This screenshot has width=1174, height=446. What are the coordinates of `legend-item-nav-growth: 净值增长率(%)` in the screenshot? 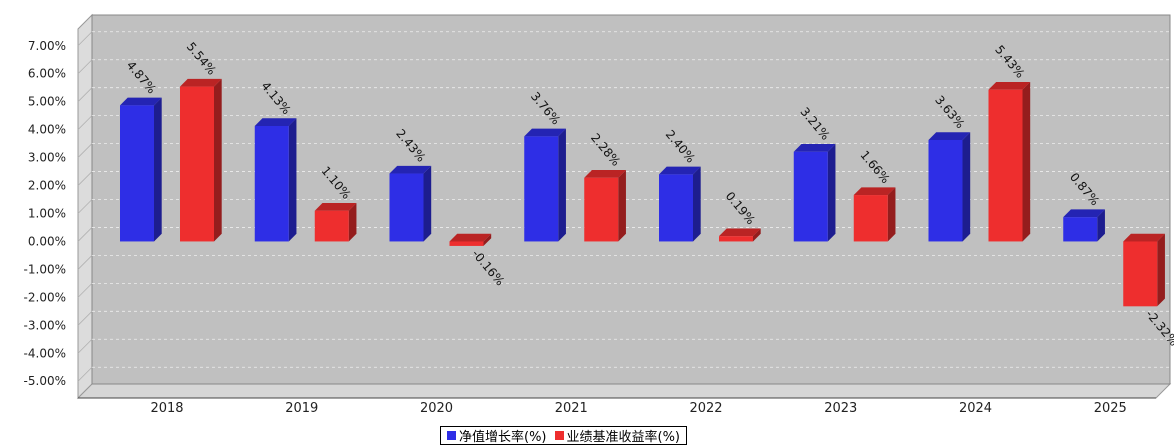 It's located at (497, 435).